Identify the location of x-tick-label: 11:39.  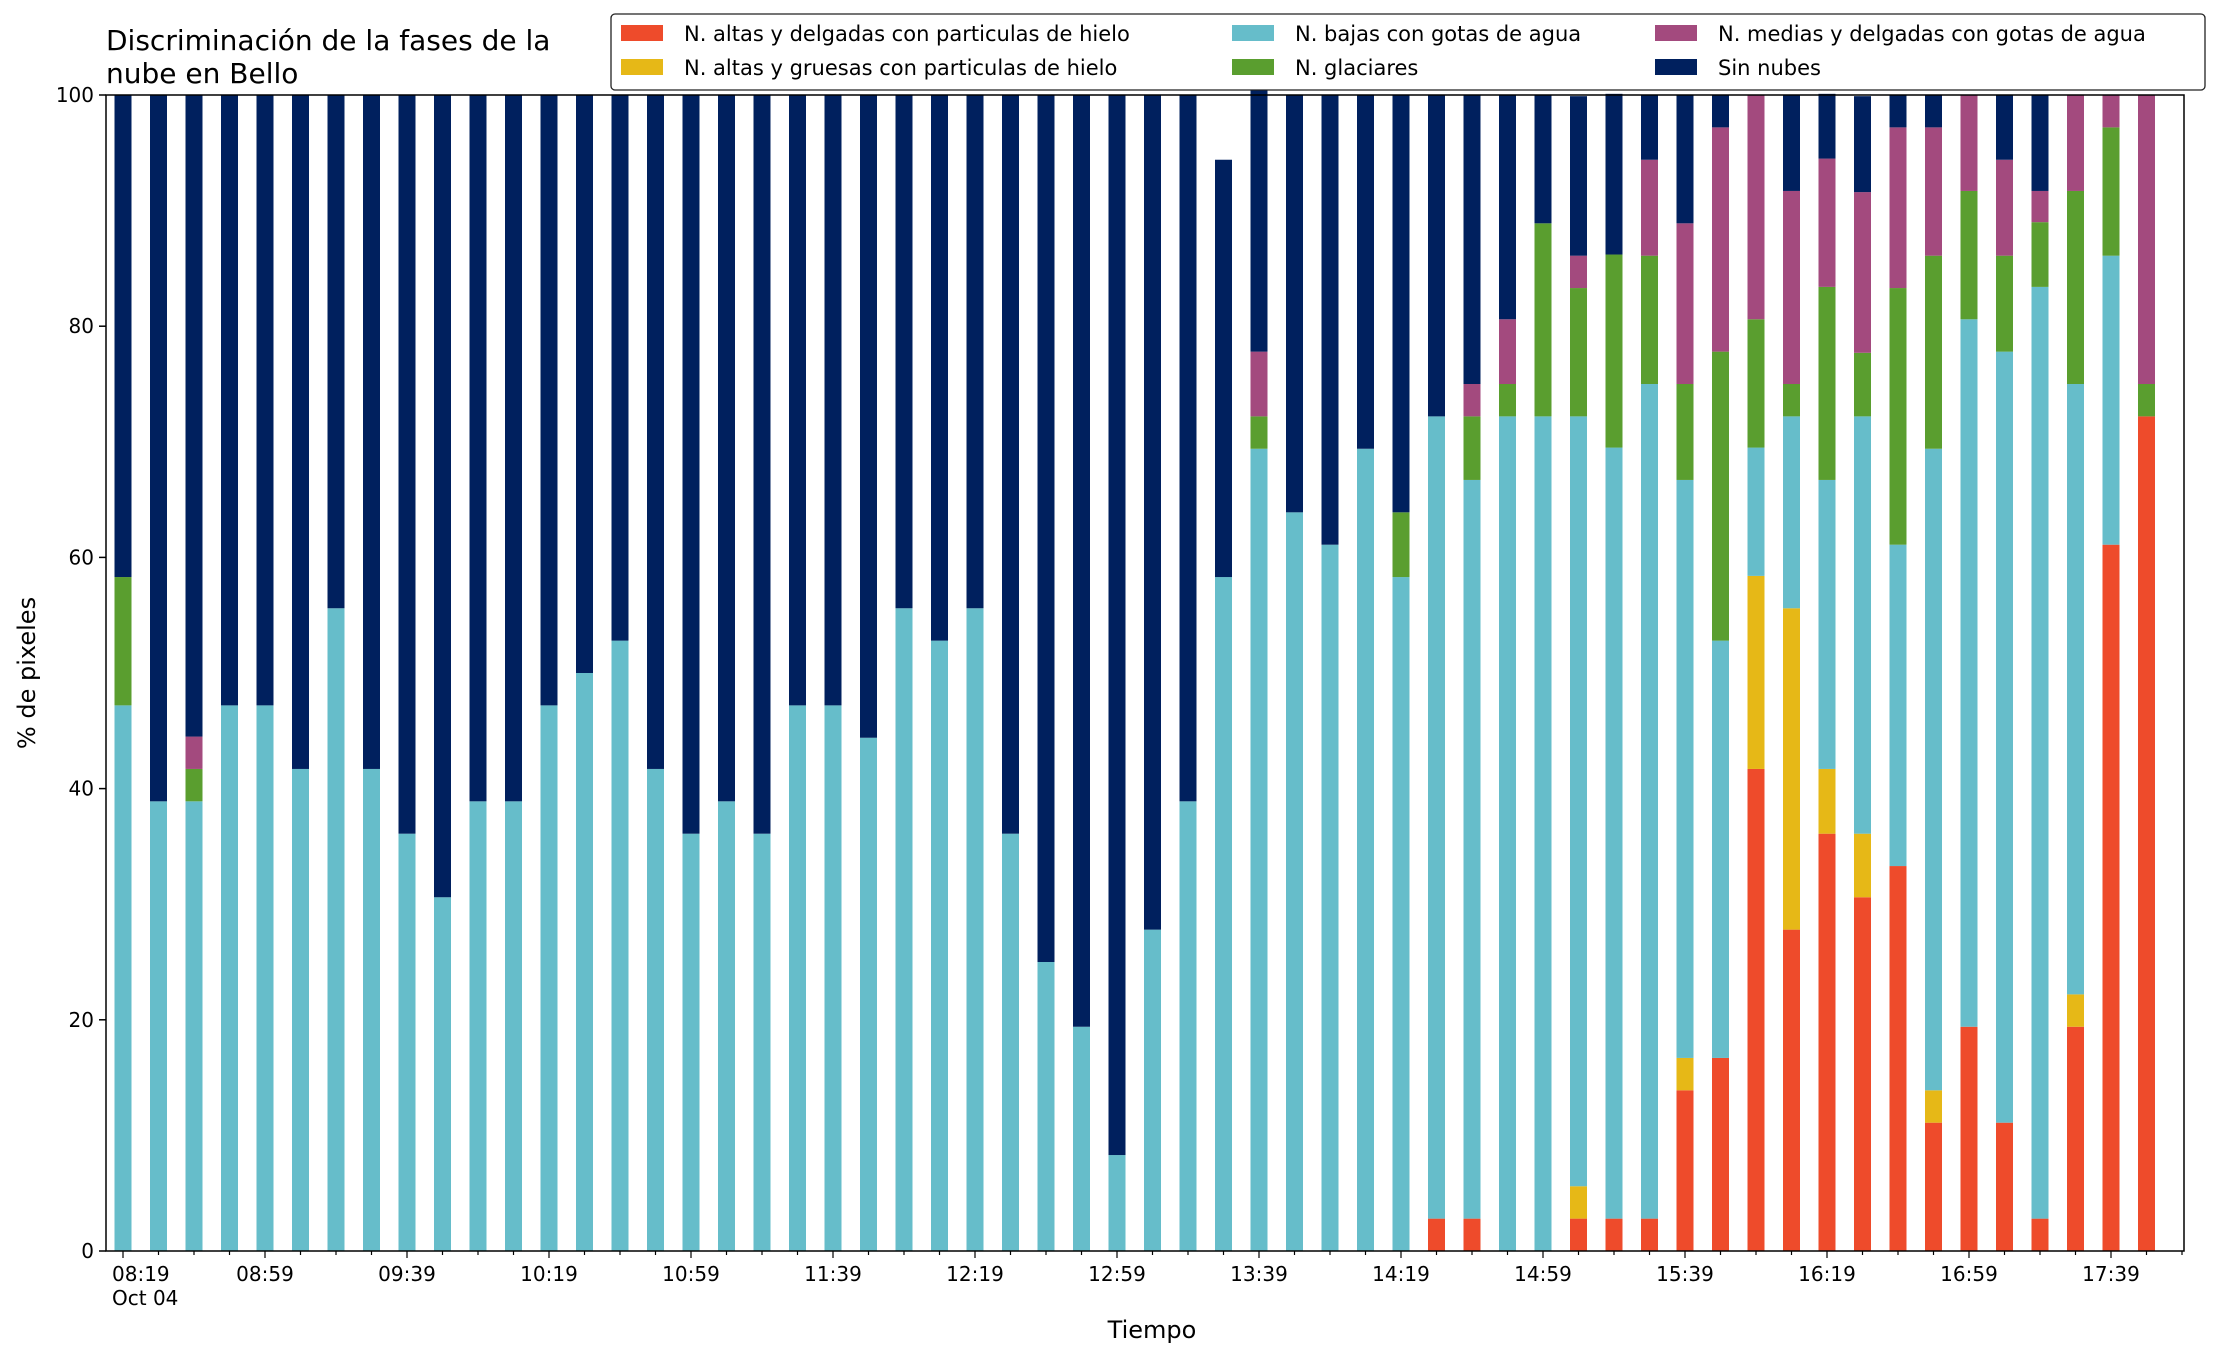
(833, 1274).